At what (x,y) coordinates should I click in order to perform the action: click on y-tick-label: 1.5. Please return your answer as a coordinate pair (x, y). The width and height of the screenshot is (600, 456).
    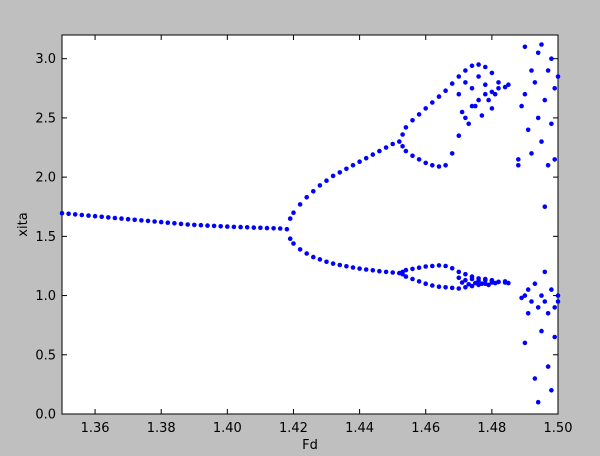
    Looking at the image, I should click on (45, 237).